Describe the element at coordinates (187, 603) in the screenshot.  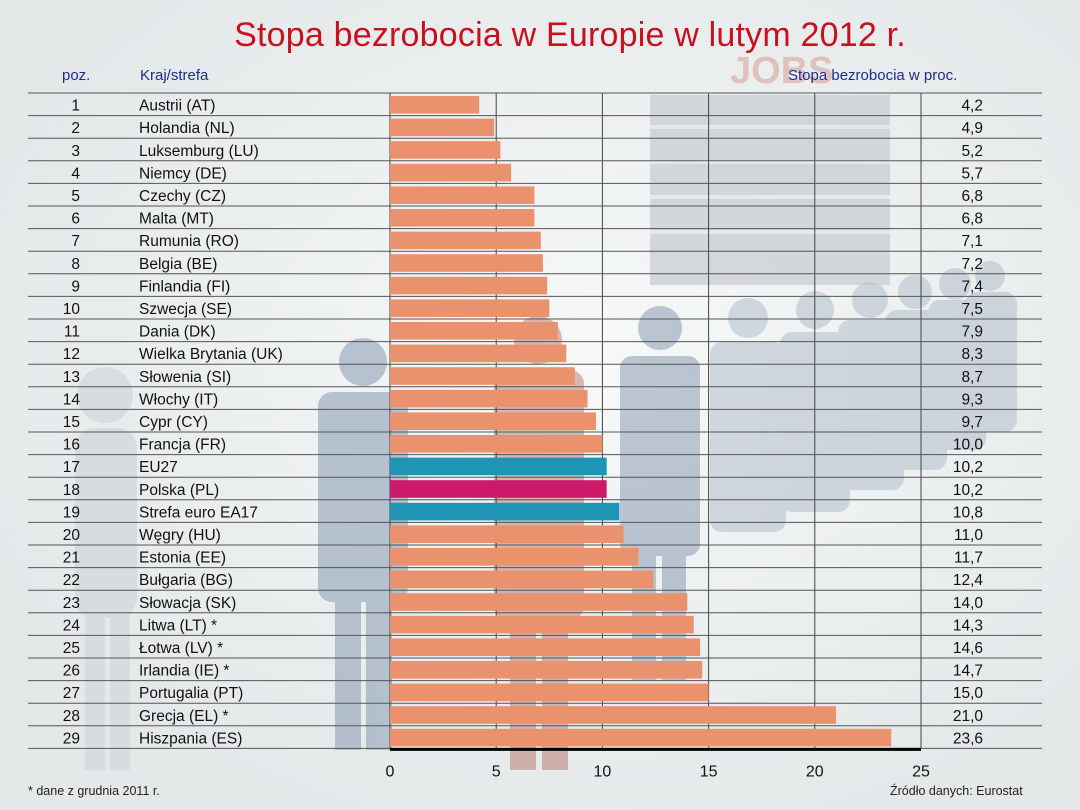
I see `country-label: Słowacja (SK)` at that location.